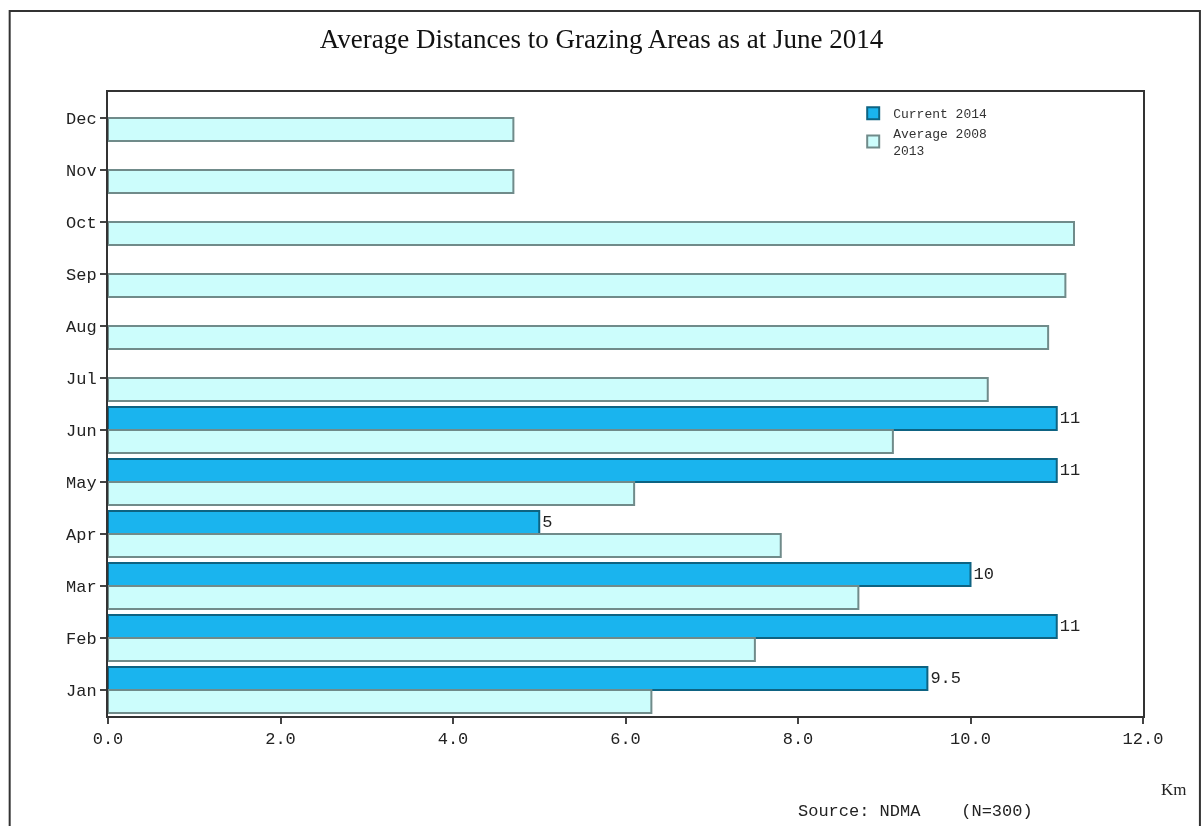 The height and width of the screenshot is (826, 1203). I want to click on legend-label: Current 2014, so click(940, 115).